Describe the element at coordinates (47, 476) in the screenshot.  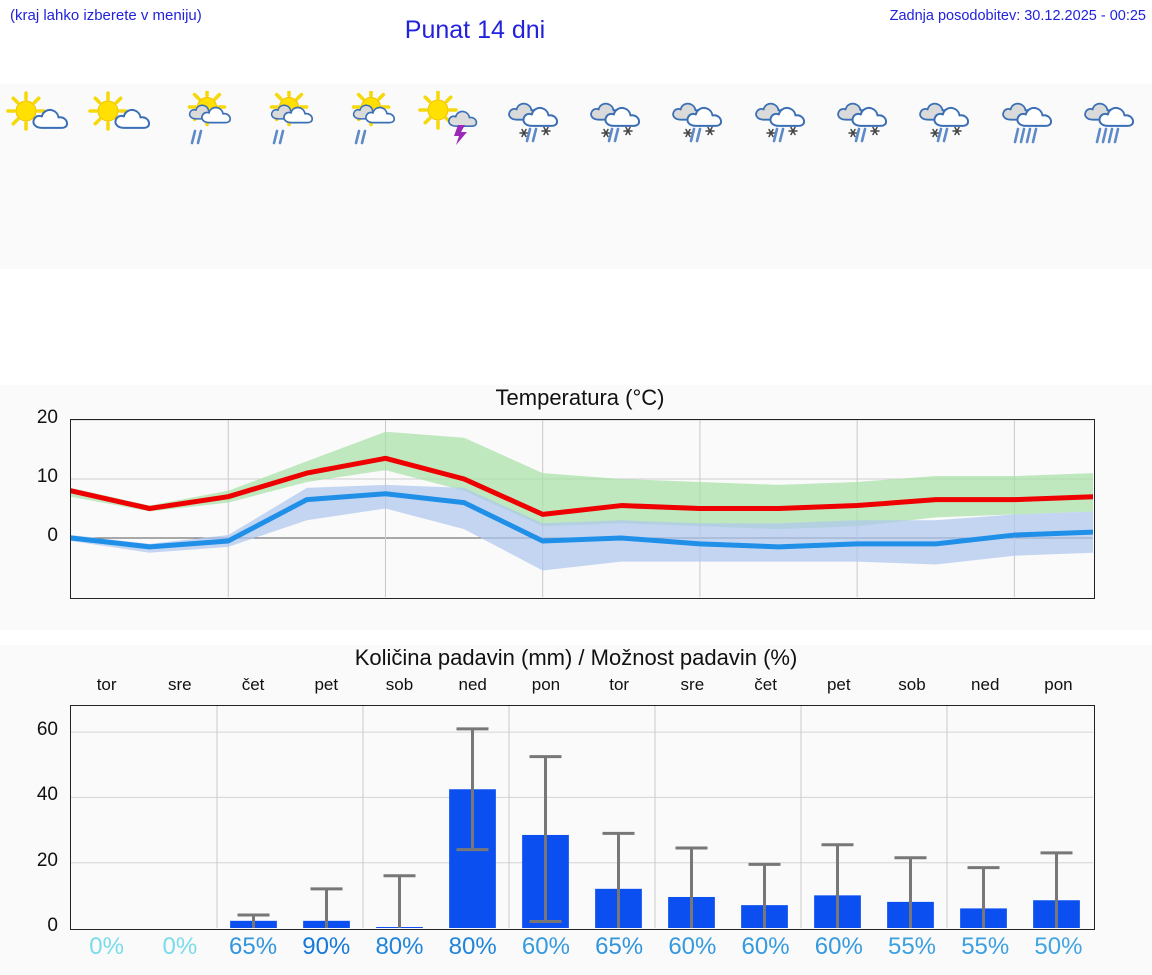
I see `temperature-y-tick: 10` at that location.